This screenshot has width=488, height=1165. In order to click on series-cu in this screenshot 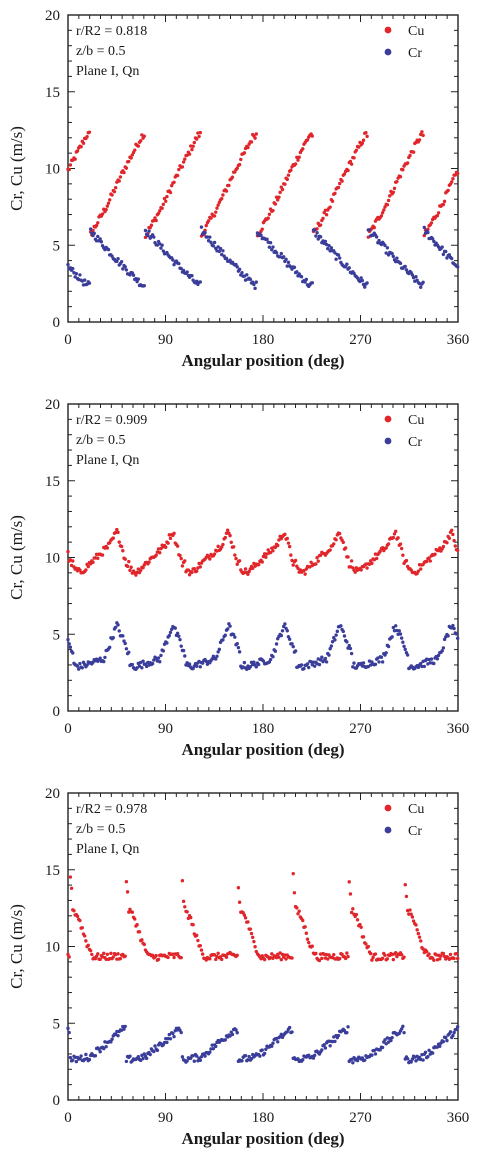, I will do `click(263, 185)`.